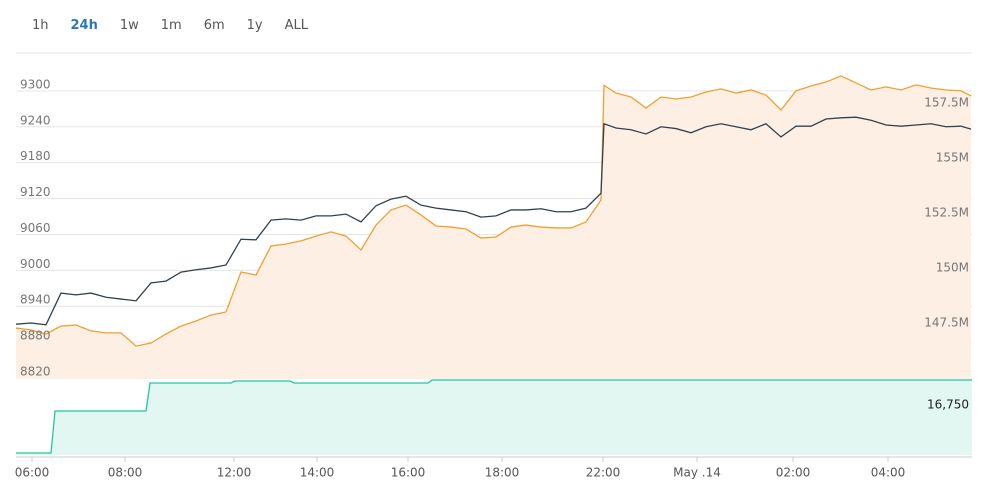 The width and height of the screenshot is (996, 499). What do you see at coordinates (125, 473) in the screenshot?
I see `x-tick-label: 08:00` at bounding box center [125, 473].